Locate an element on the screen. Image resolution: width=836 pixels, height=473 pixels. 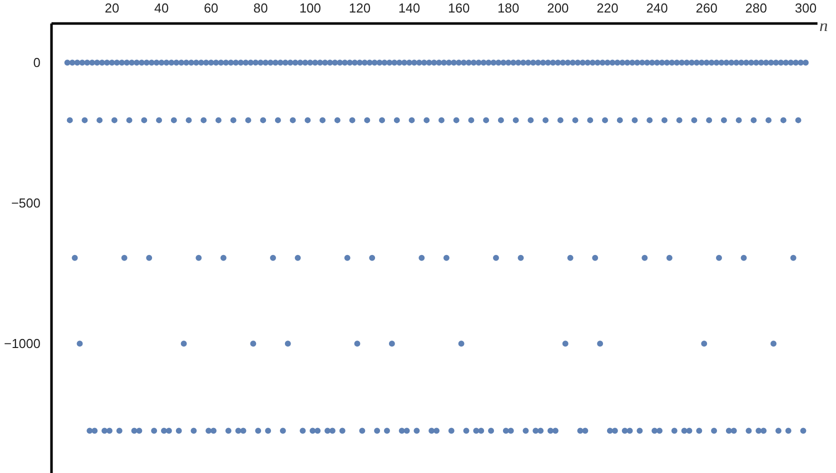
x-tick-label: 220 is located at coordinates (607, 8).